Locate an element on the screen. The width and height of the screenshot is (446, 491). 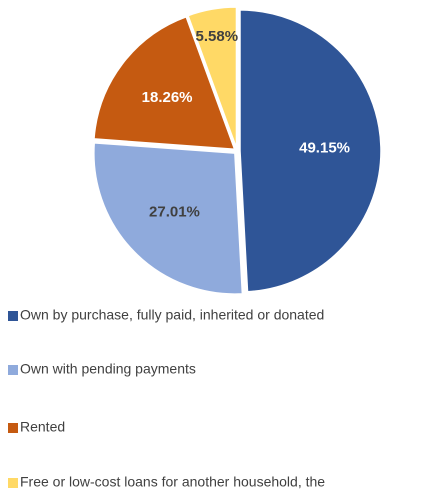
legend-label: Rented is located at coordinates (42, 427).